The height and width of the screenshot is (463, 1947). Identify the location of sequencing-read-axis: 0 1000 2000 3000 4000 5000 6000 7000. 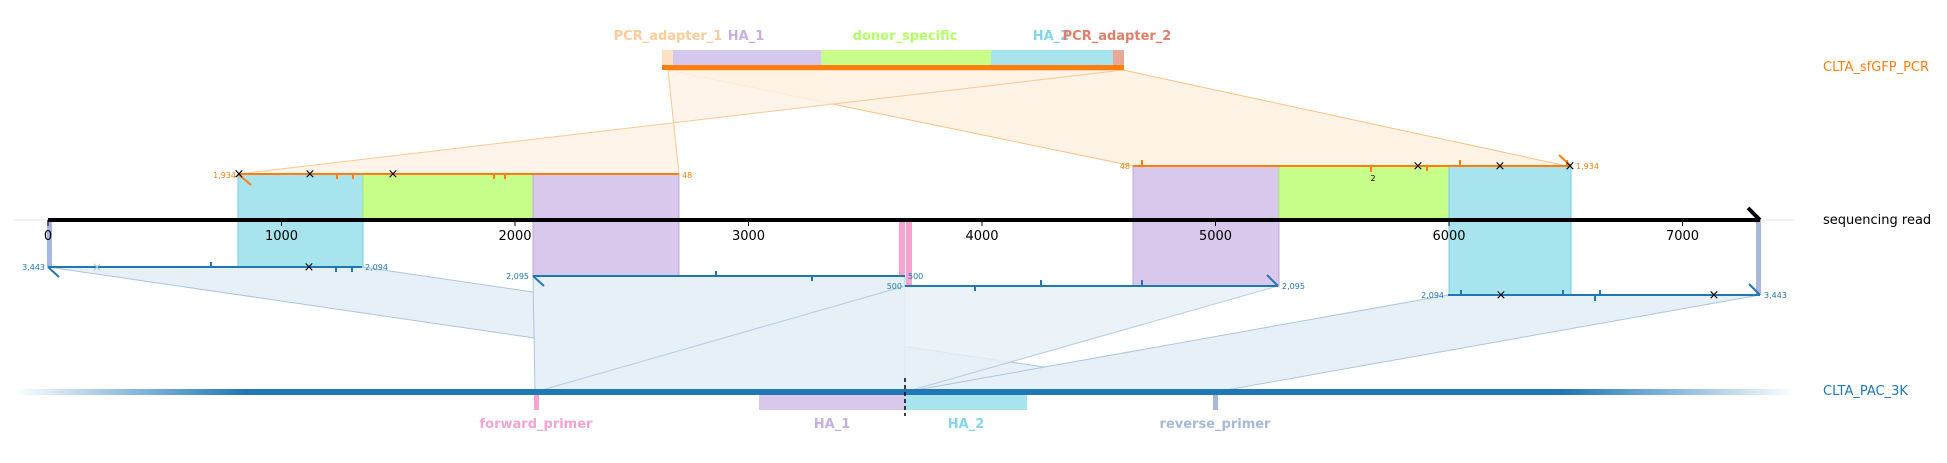
(903, 225).